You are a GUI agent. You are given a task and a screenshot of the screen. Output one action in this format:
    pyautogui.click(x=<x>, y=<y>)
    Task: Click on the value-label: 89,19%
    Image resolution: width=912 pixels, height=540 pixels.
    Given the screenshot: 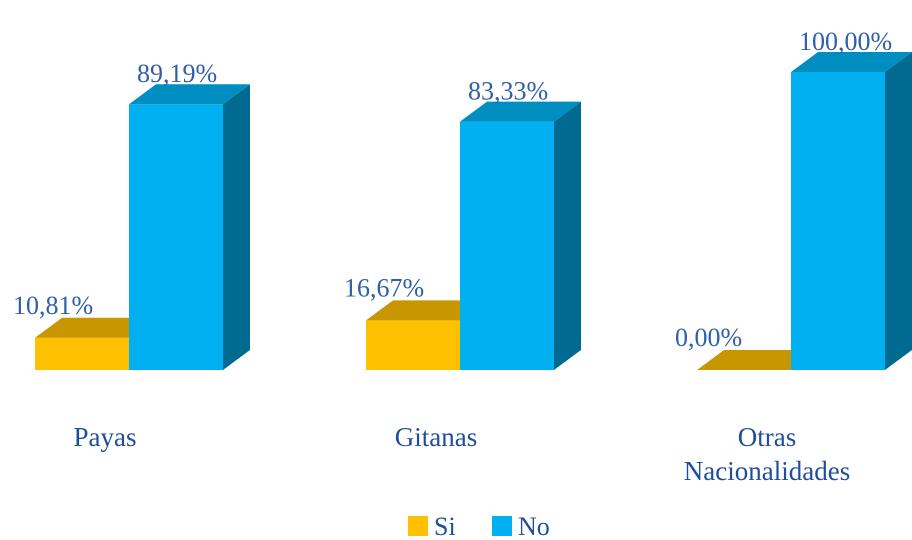 What is the action you would take?
    pyautogui.click(x=177, y=73)
    